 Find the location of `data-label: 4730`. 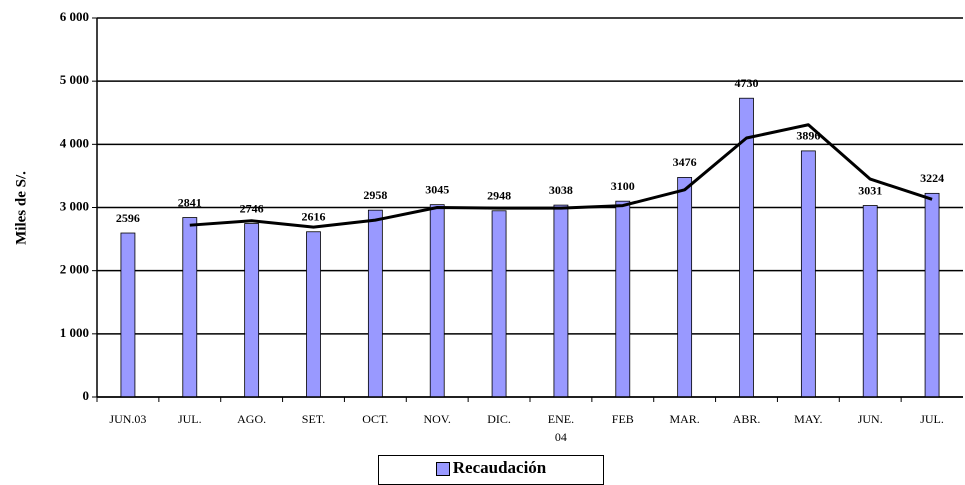

data-label: 4730 is located at coordinates (747, 83).